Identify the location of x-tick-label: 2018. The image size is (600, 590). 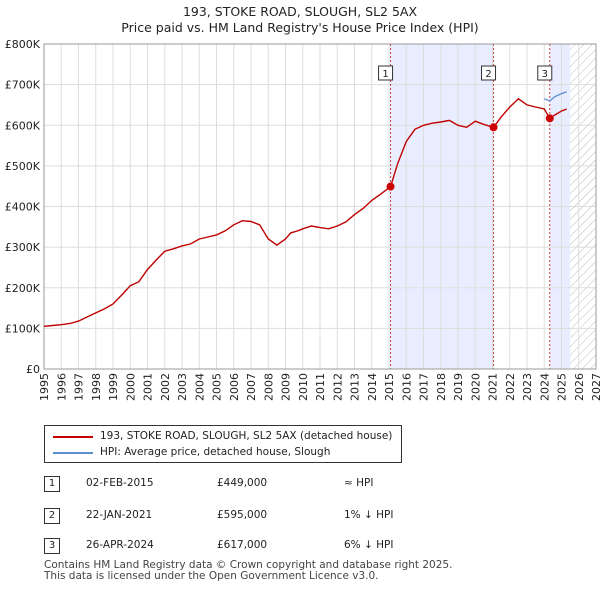
(441, 387).